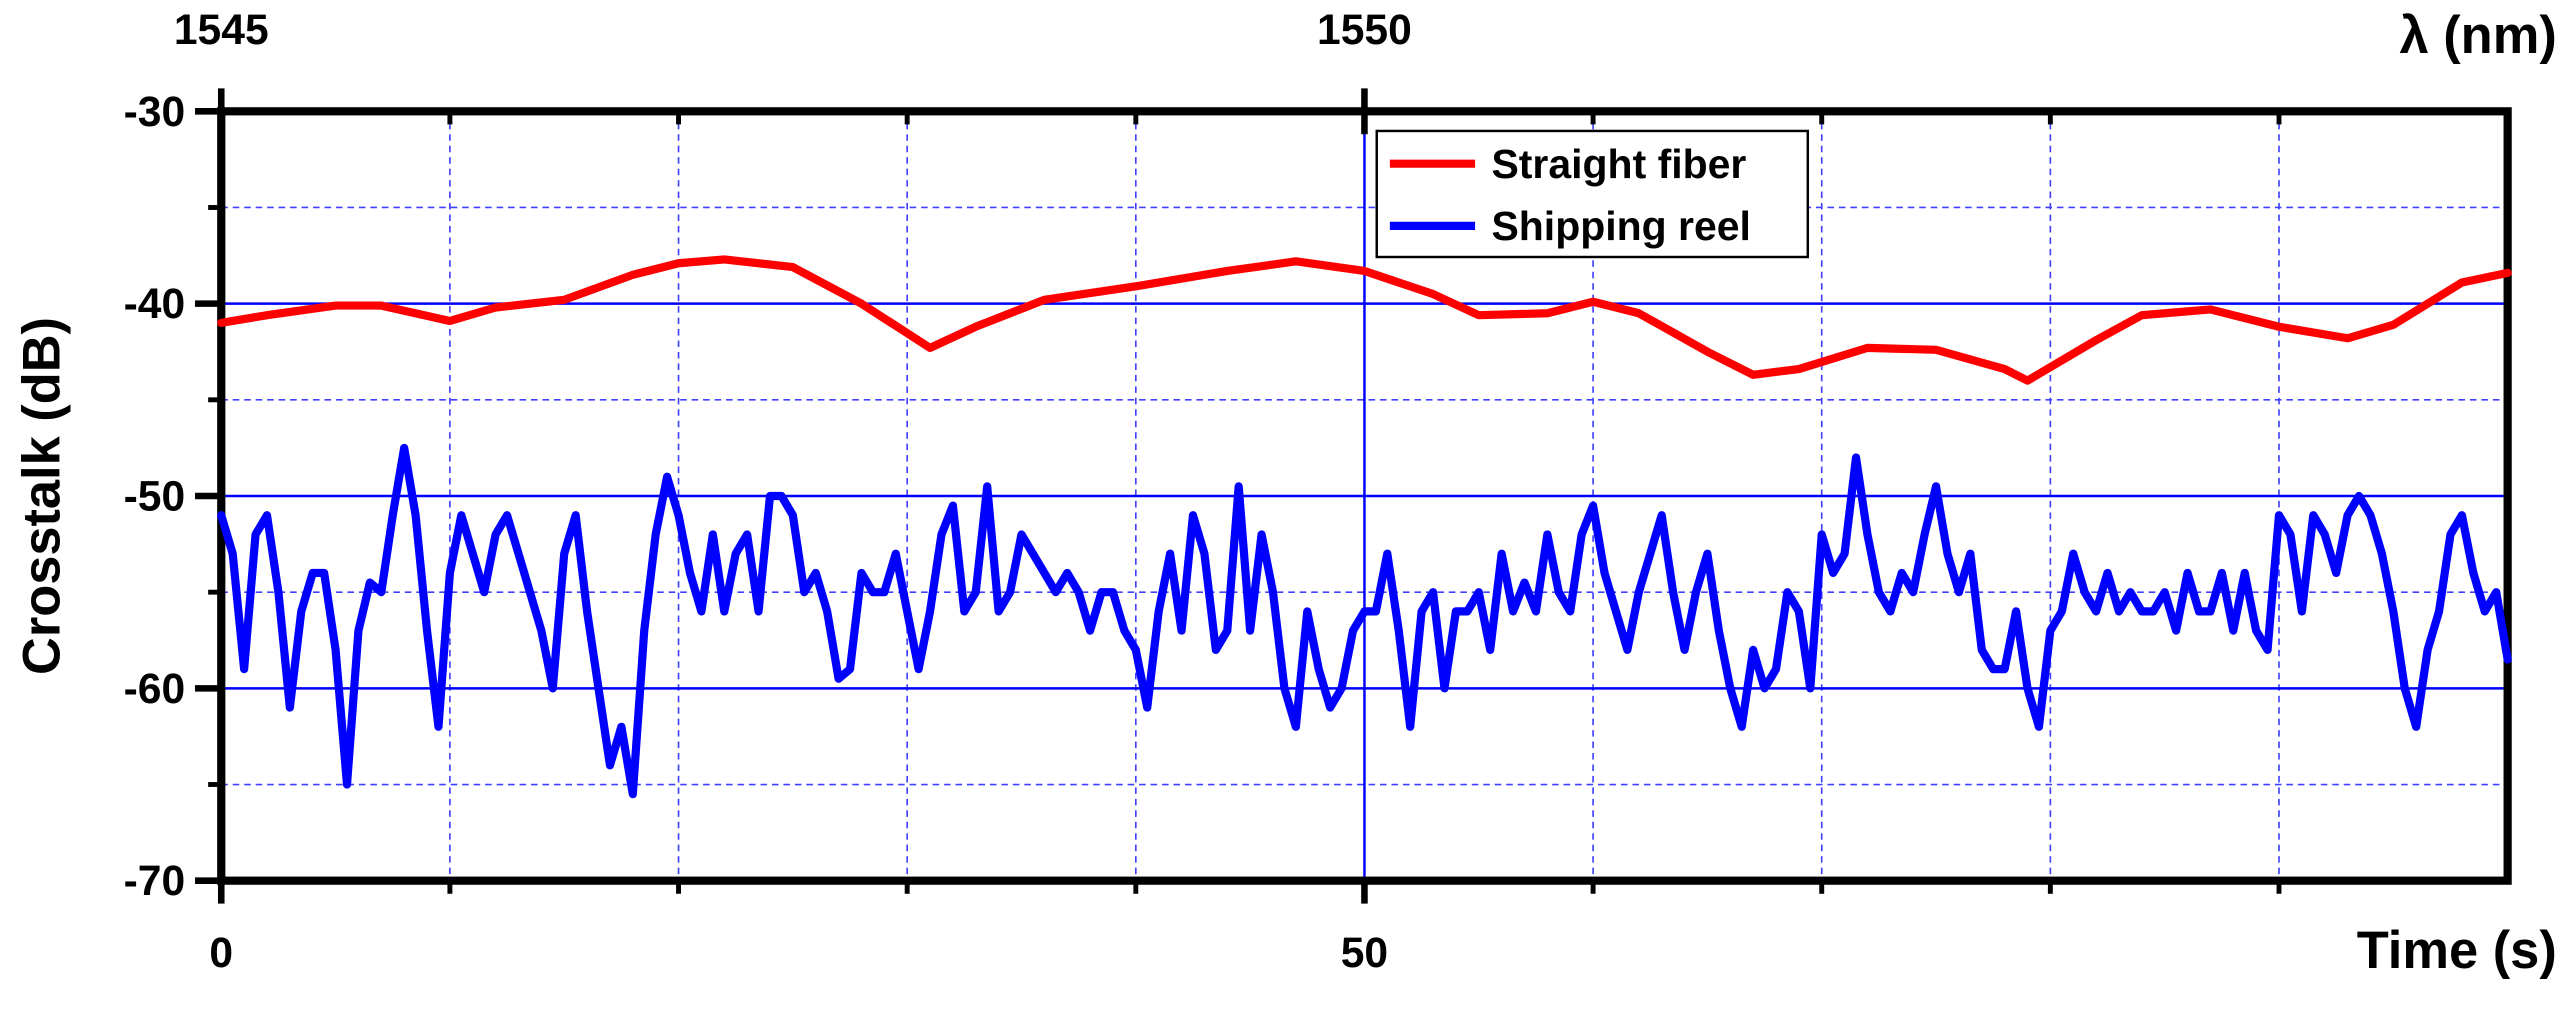 Image resolution: width=2565 pixels, height=1010 pixels. I want to click on top-tick-label: 1550, so click(1364, 30).